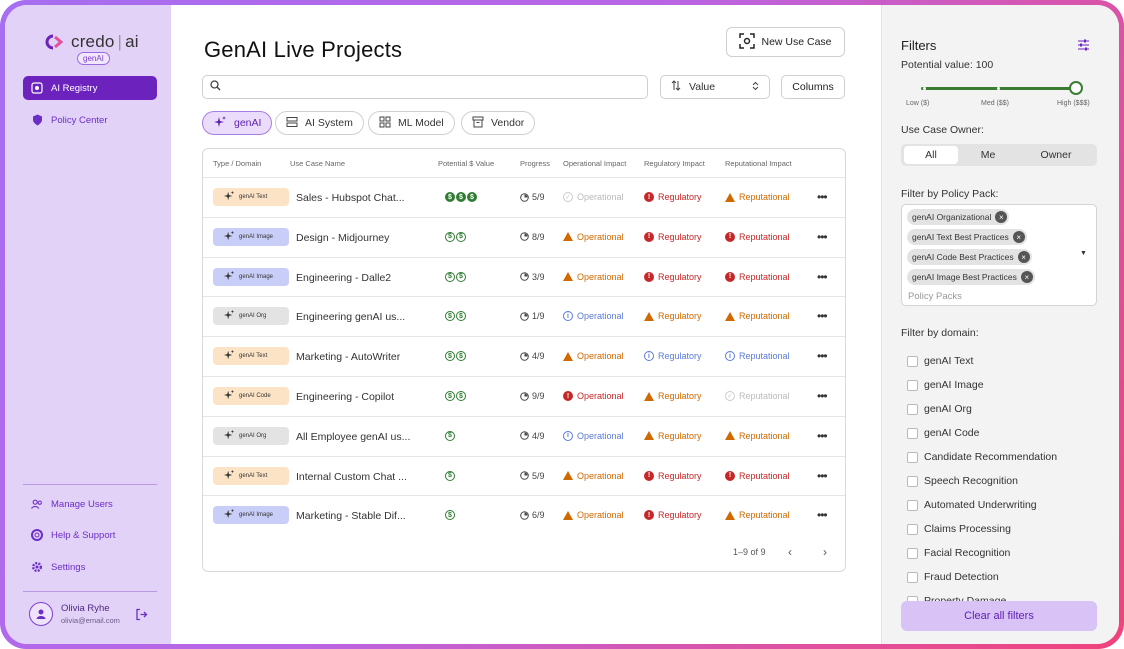 The height and width of the screenshot is (649, 1124). Describe the element at coordinates (348, 357) in the screenshot. I see `use-case-name: Marketing - AutoWriter` at that location.